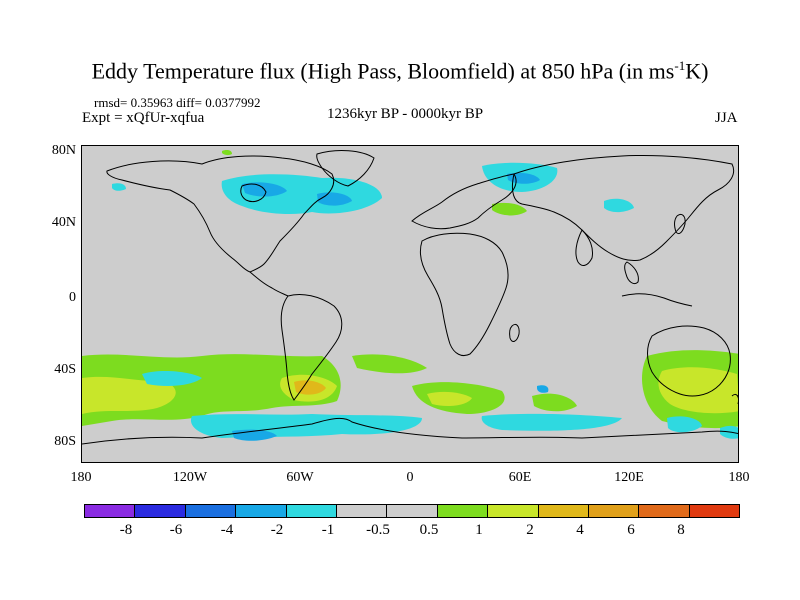 Image resolution: width=800 pixels, height=600 pixels. Describe the element at coordinates (580, 530) in the screenshot. I see `colorbar-label: 4` at that location.